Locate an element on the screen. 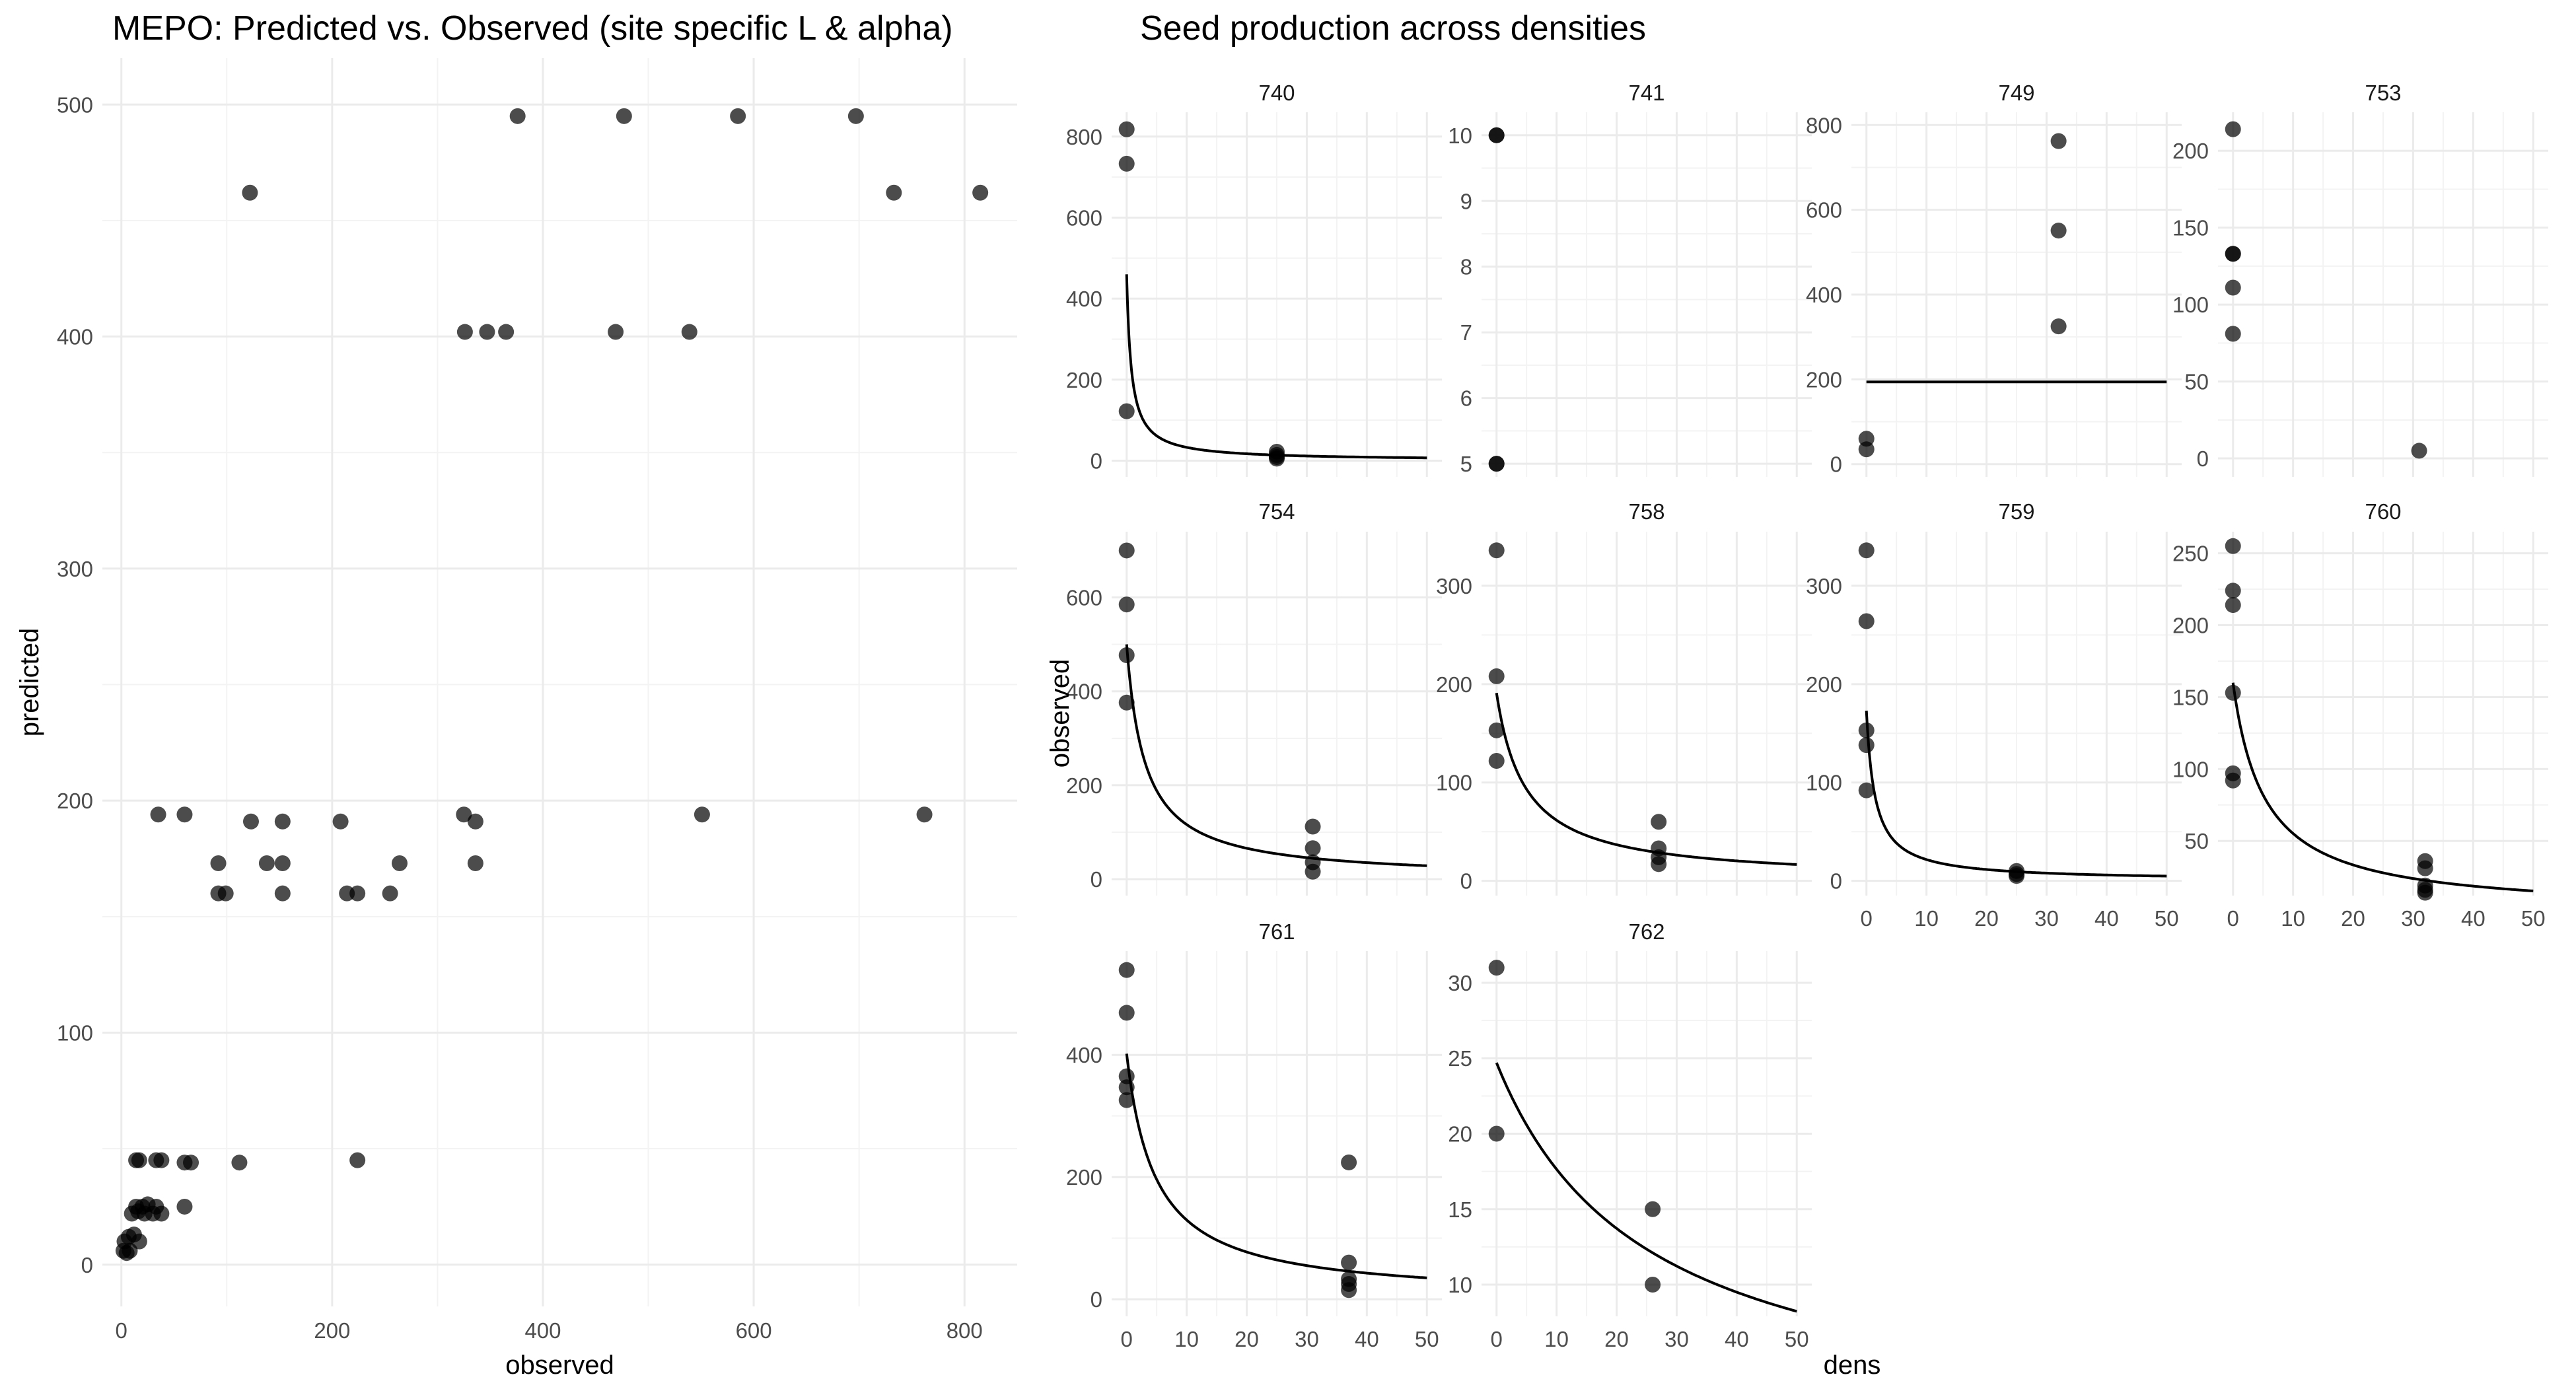  facet-strip-label: 758 is located at coordinates (1646, 511).